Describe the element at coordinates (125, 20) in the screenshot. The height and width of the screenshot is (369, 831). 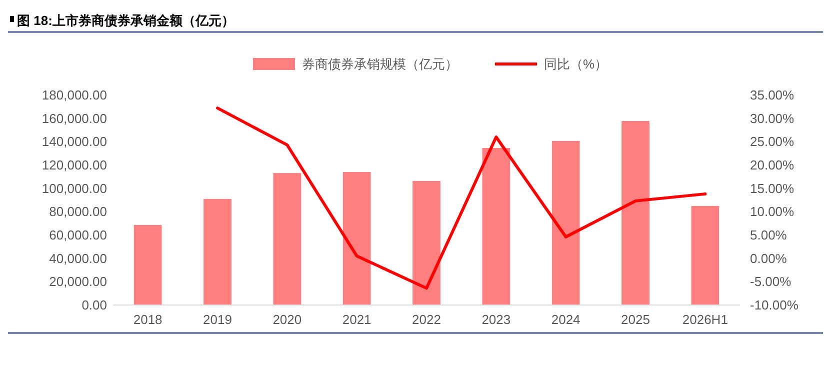
I see `chart-title: 图 18:上市券商债券承销金额（亿元）` at that location.